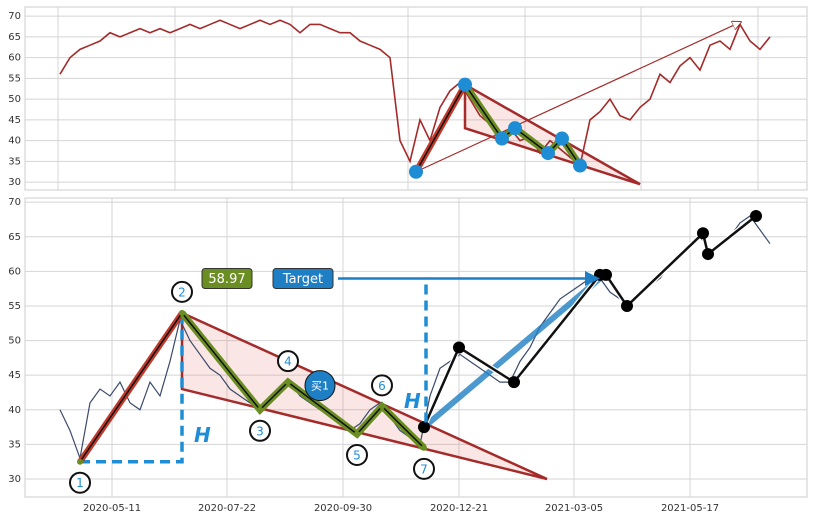  I want to click on x-tick-label: 2020-05-11, so click(112, 508).